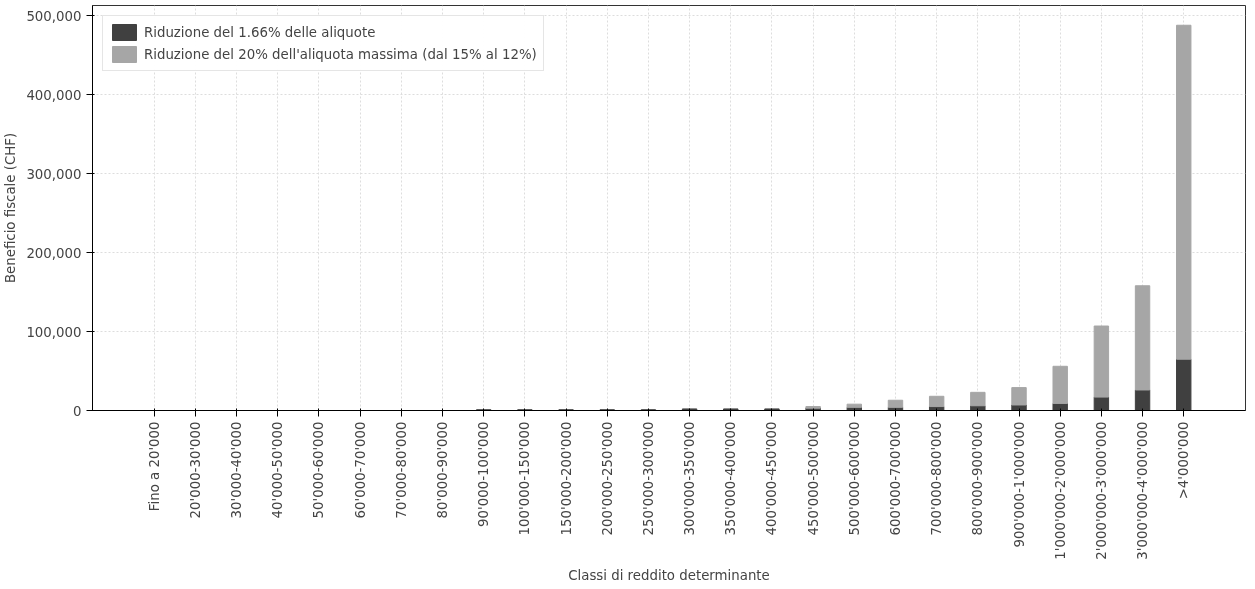  Describe the element at coordinates (525, 478) in the screenshot. I see `x-tick-label: 100'000-150'000` at that location.